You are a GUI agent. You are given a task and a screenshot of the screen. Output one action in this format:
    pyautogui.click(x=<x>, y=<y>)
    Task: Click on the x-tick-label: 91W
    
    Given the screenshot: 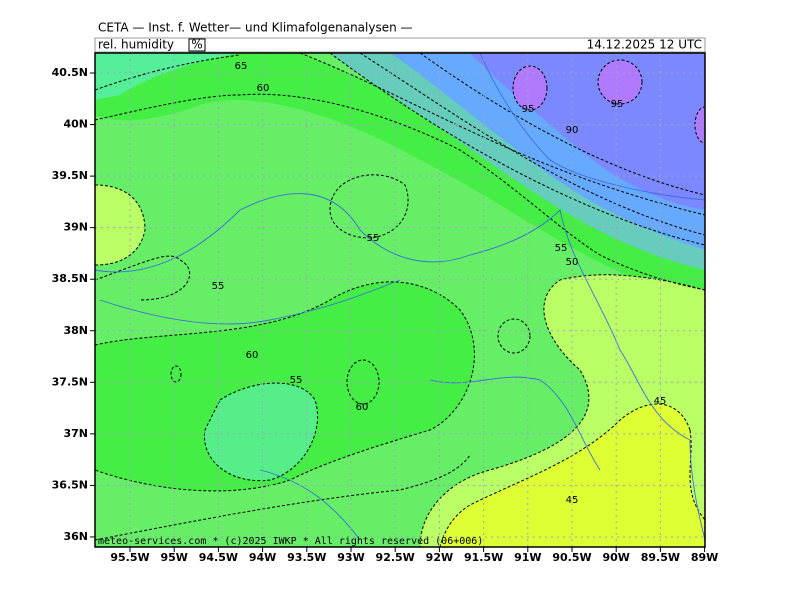 What is the action you would take?
    pyautogui.click(x=527, y=557)
    